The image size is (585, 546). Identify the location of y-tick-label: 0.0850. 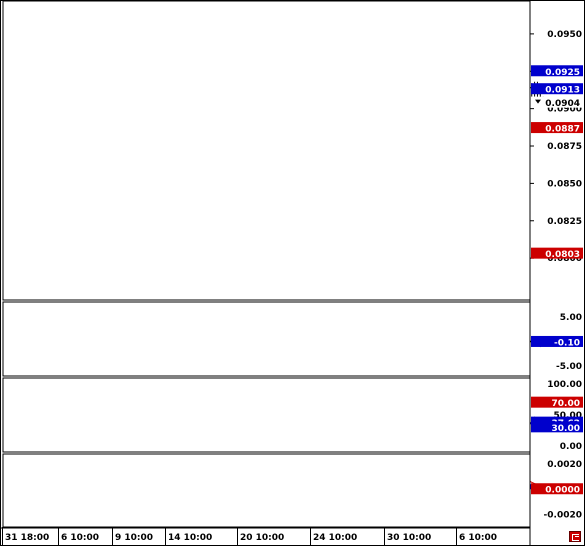
(564, 184).